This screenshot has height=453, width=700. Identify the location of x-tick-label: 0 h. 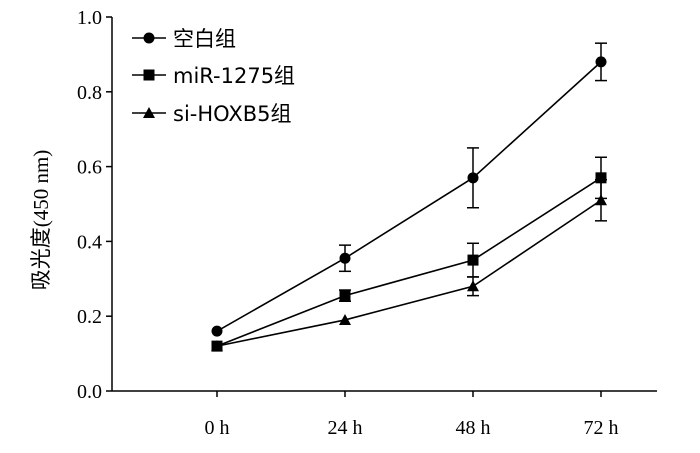
(217, 428).